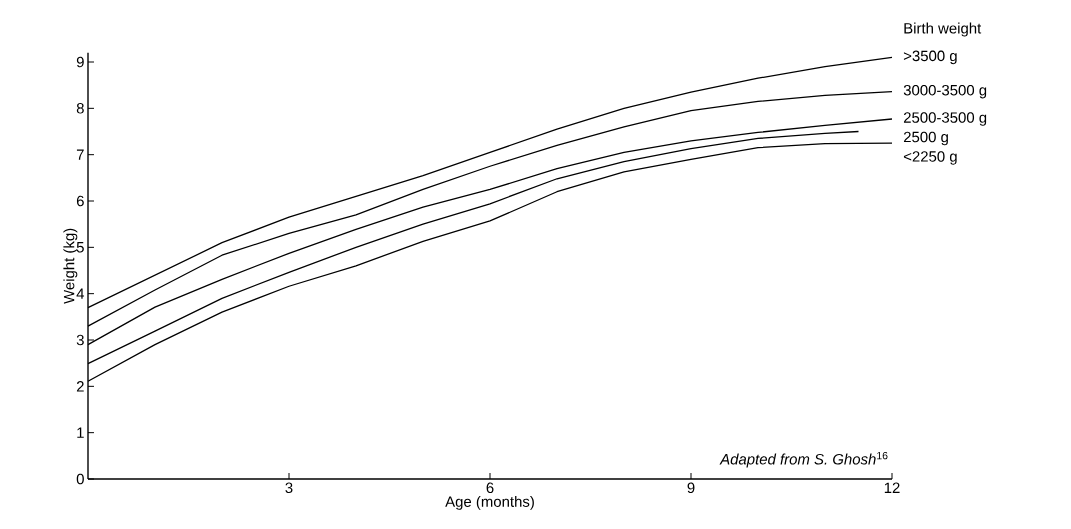 This screenshot has height=529, width=1071. Describe the element at coordinates (945, 91) in the screenshot. I see `series-label: 3000-3500 g` at that location.